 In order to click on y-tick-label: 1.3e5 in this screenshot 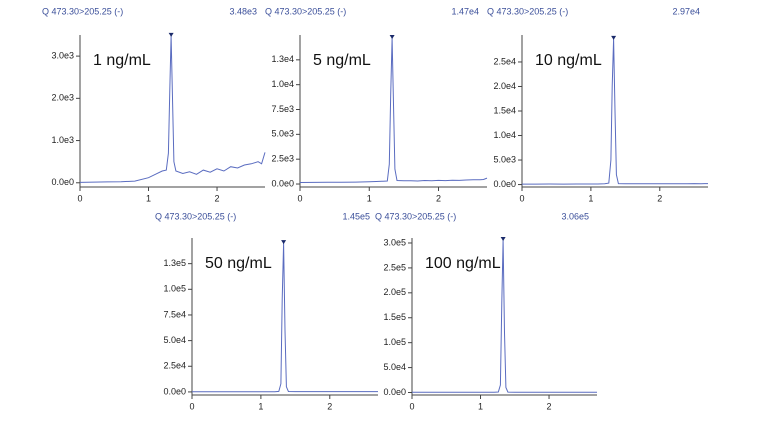, I will do `click(174, 263)`.